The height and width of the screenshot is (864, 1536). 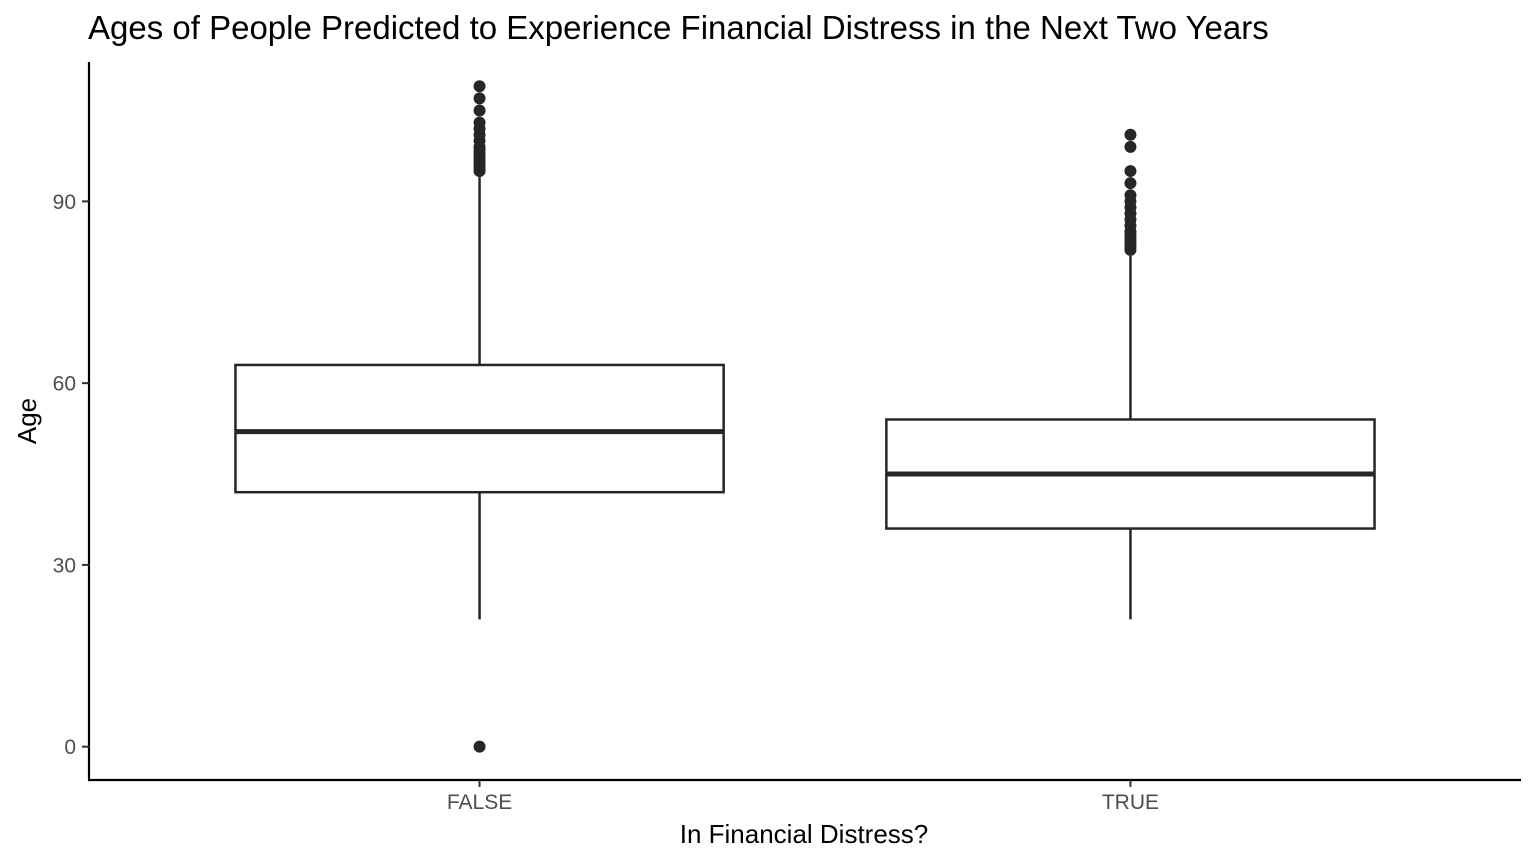 I want to click on y-tick-label: 0, so click(x=70, y=747).